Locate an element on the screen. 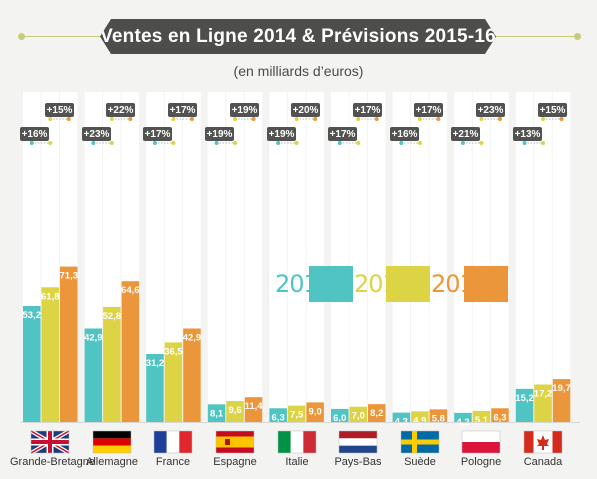  bar-value-label: 6,0 is located at coordinates (339, 418).